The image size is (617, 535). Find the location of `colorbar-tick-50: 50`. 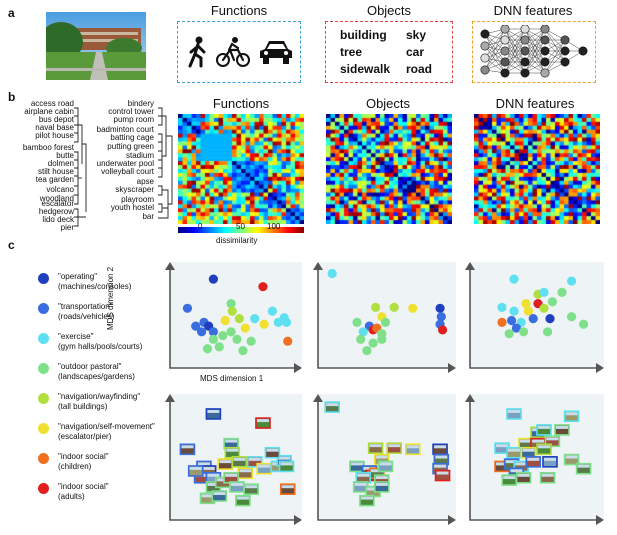

colorbar-tick-50: 50 is located at coordinates (240, 226).